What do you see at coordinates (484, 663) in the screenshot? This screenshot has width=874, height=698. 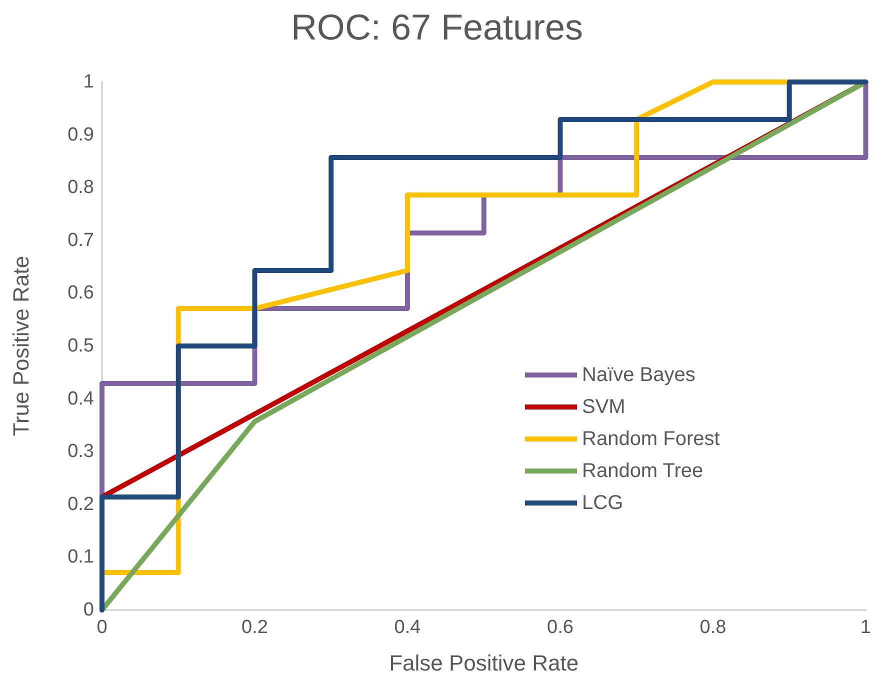 I see `x-axis-title: False Positive Rate` at bounding box center [484, 663].